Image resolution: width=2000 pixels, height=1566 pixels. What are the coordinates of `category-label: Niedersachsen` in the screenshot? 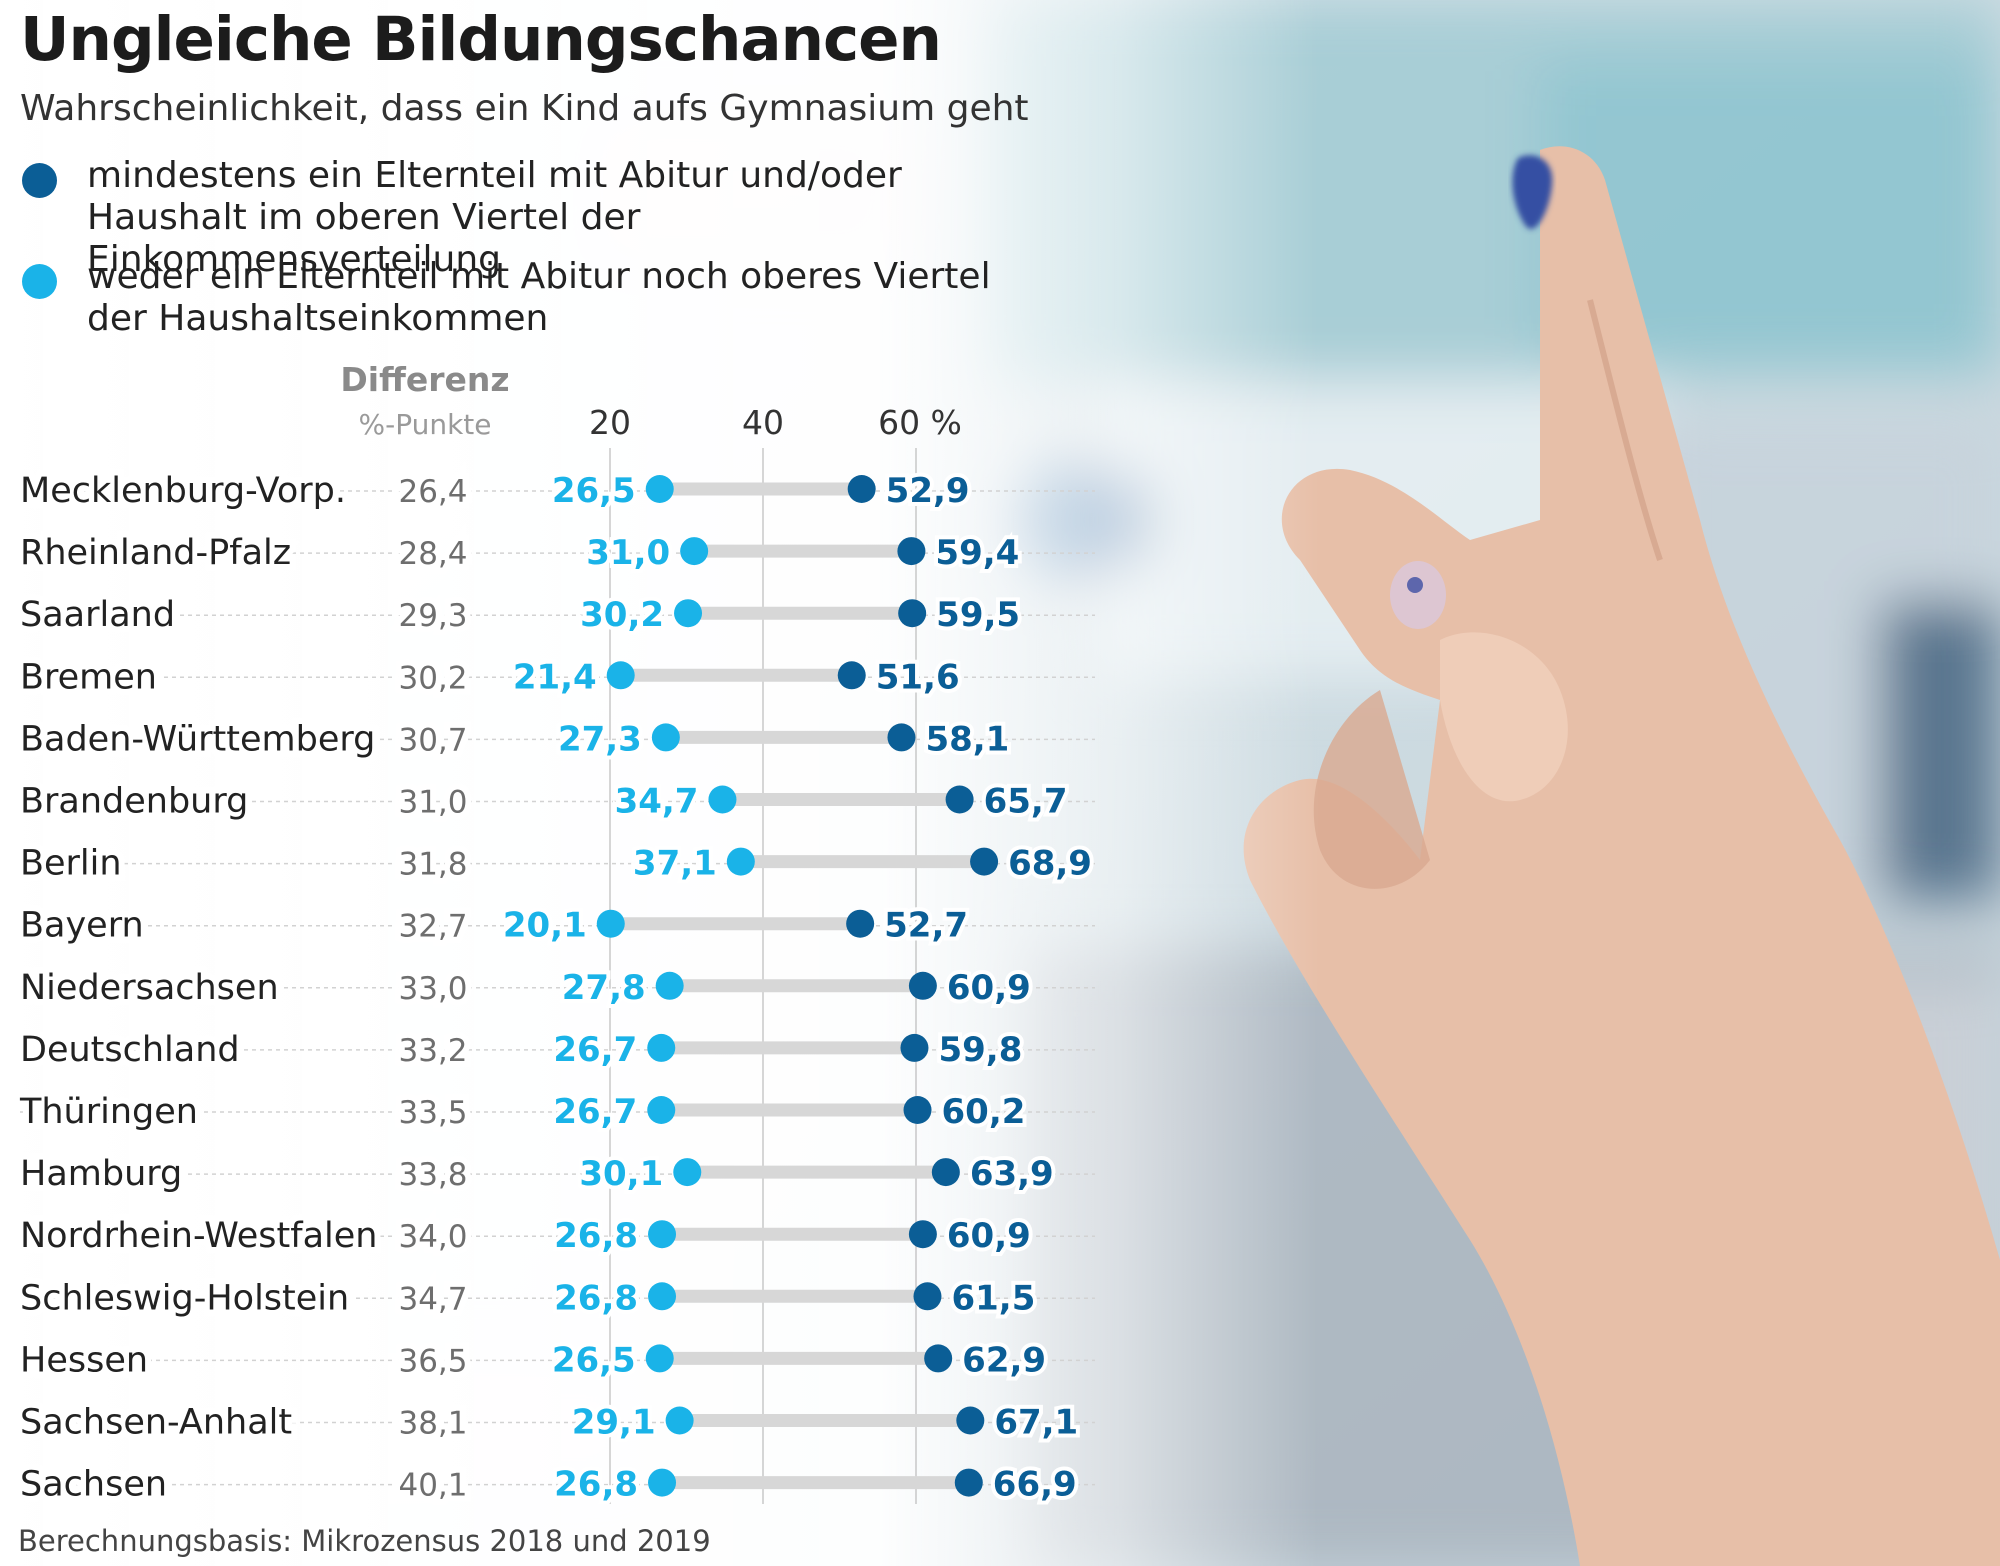 It's located at (149, 988).